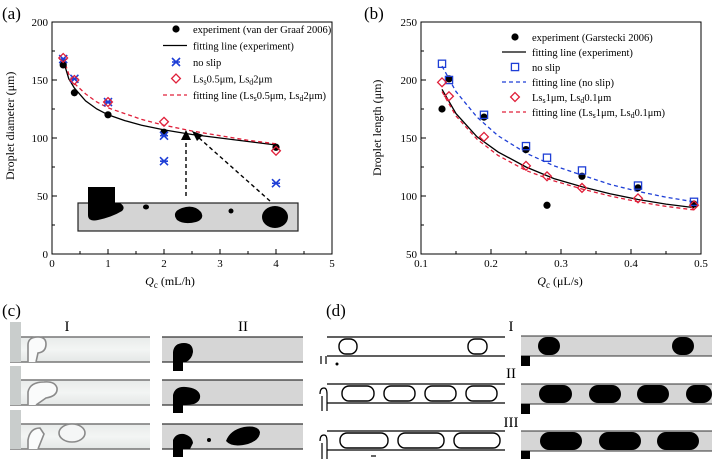 This screenshot has width=721, height=459. Describe the element at coordinates (11, 310) in the screenshot. I see `panel-label-c: (c)` at that location.